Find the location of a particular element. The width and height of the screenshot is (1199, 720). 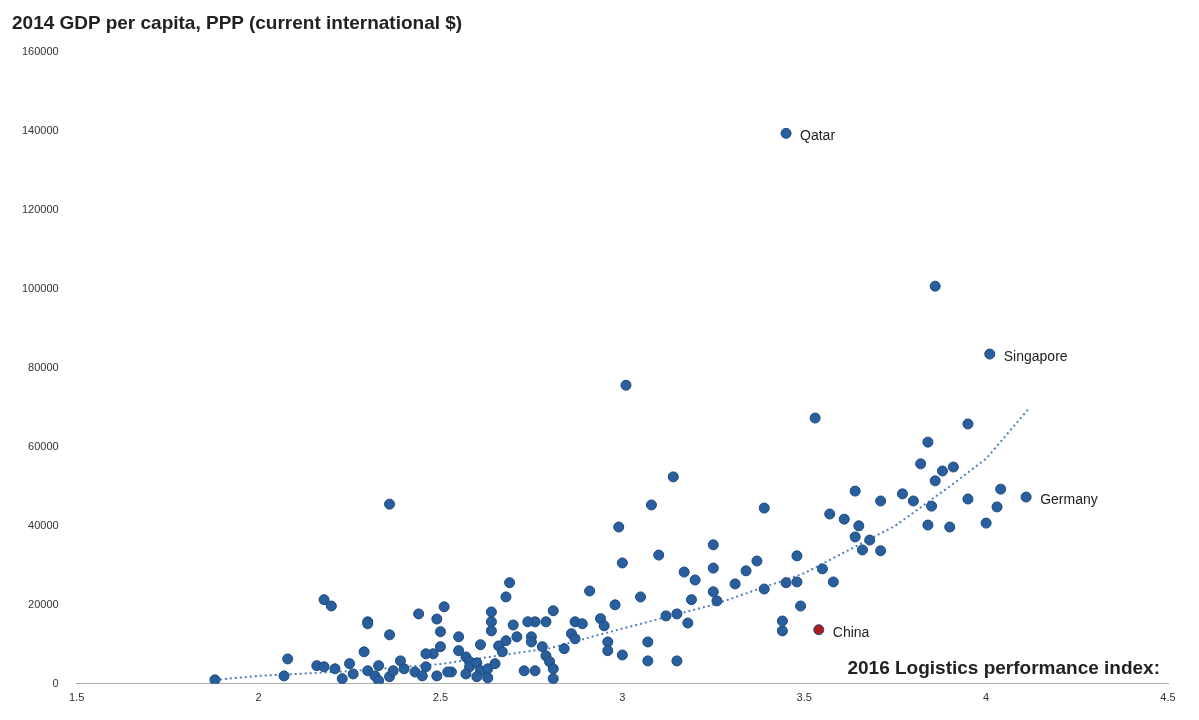

annotation: Germany is located at coordinates (1069, 498).